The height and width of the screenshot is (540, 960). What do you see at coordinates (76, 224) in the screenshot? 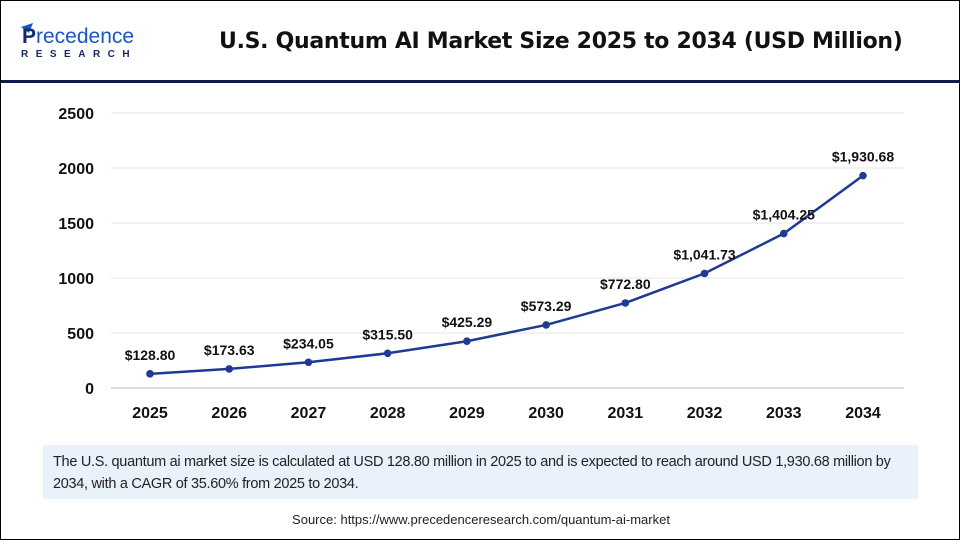
I see `y-tick-label: 1500` at bounding box center [76, 224].